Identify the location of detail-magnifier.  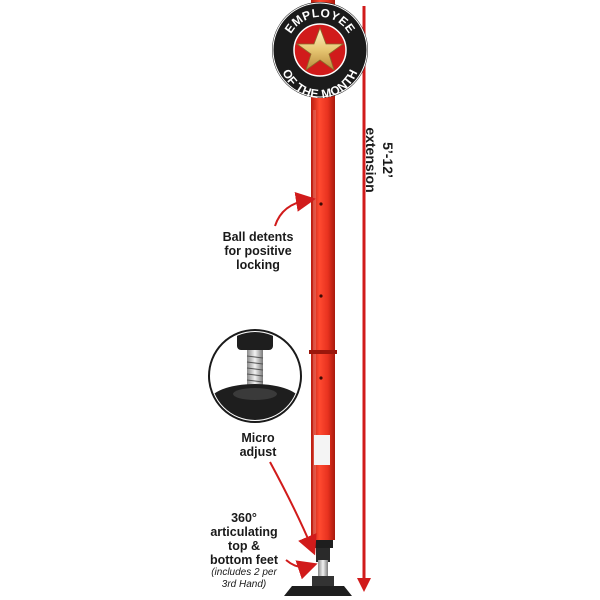
(255, 376).